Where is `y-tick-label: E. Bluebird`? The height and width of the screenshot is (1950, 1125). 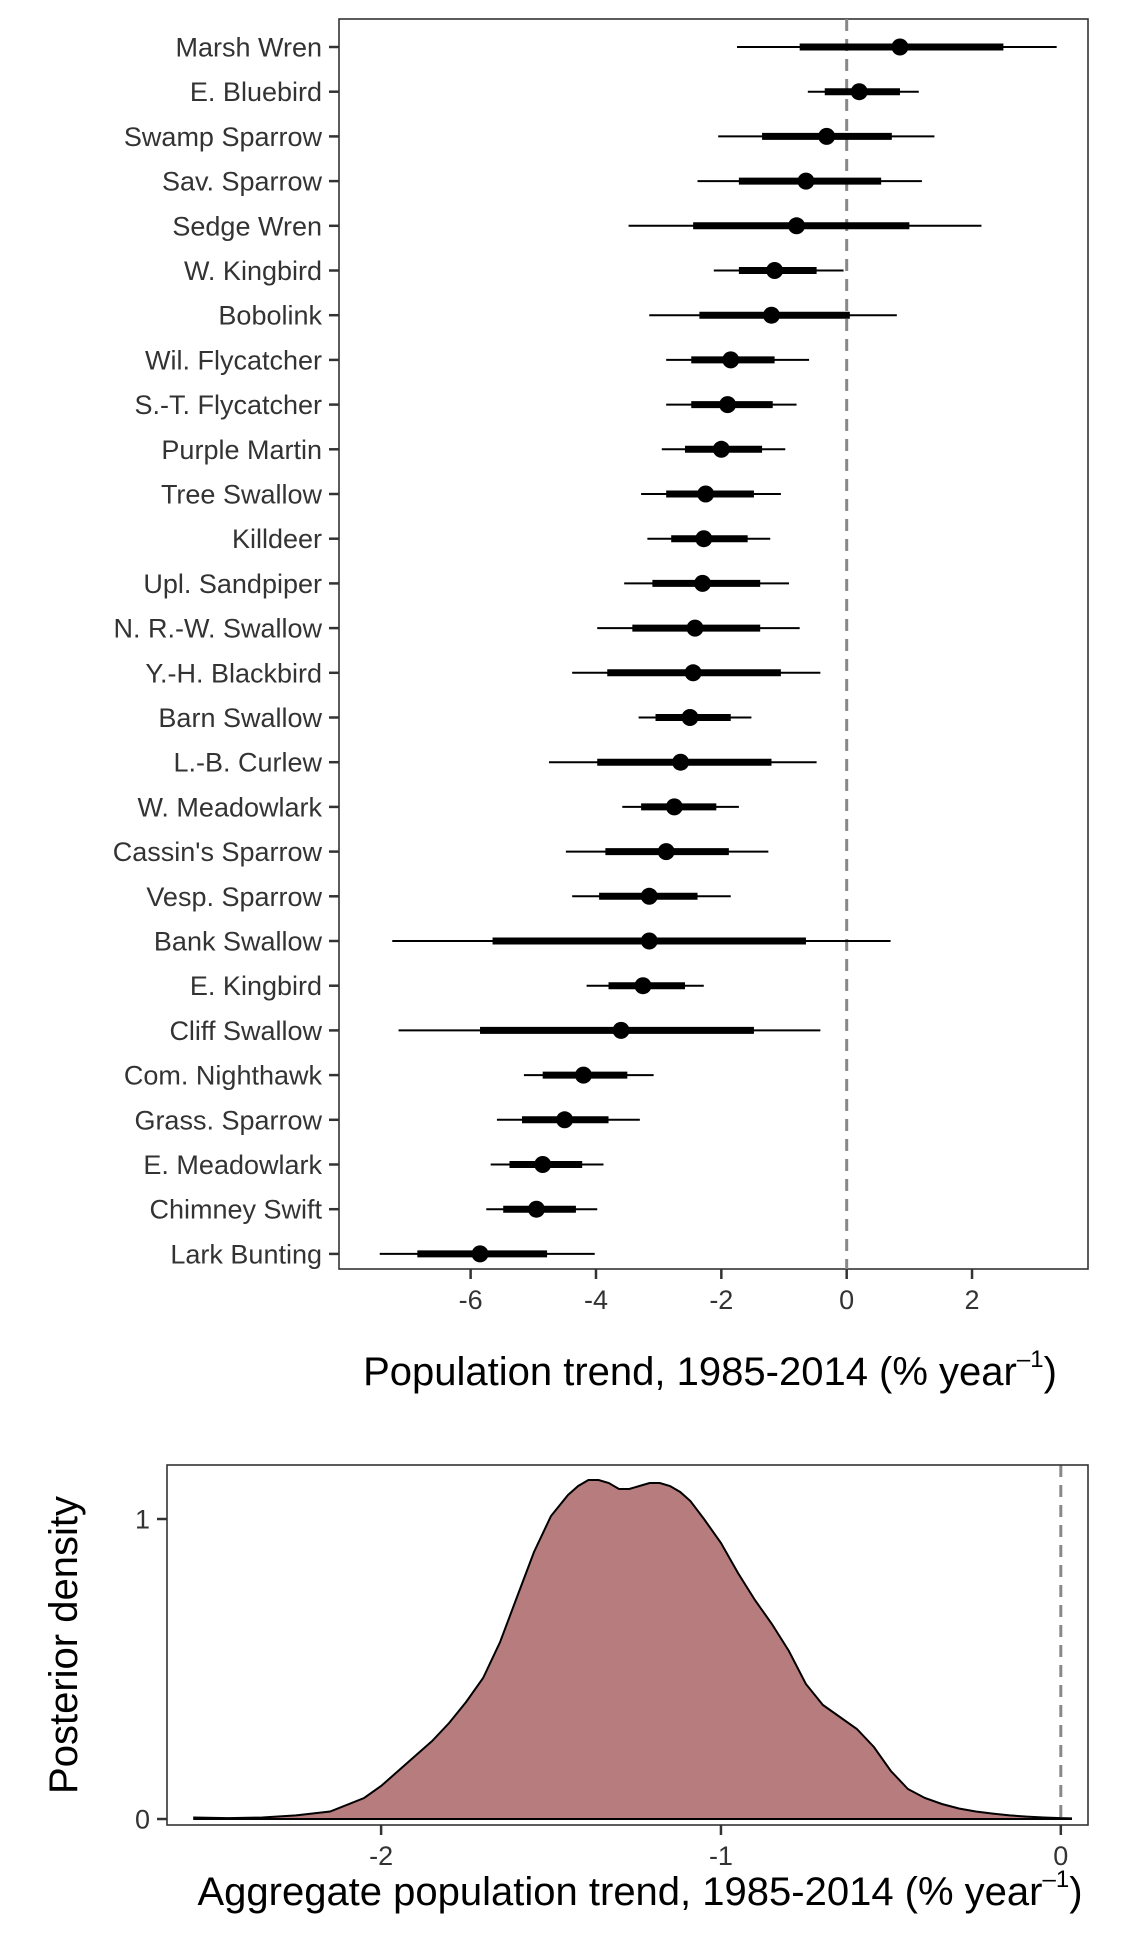
y-tick-label: E. Bluebird is located at coordinates (256, 92).